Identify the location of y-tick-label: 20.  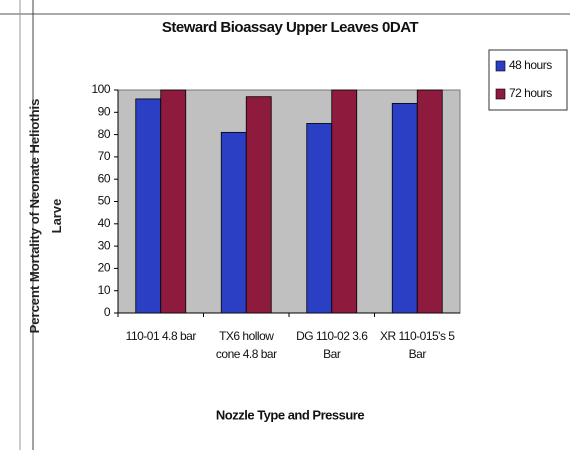
(104, 268).